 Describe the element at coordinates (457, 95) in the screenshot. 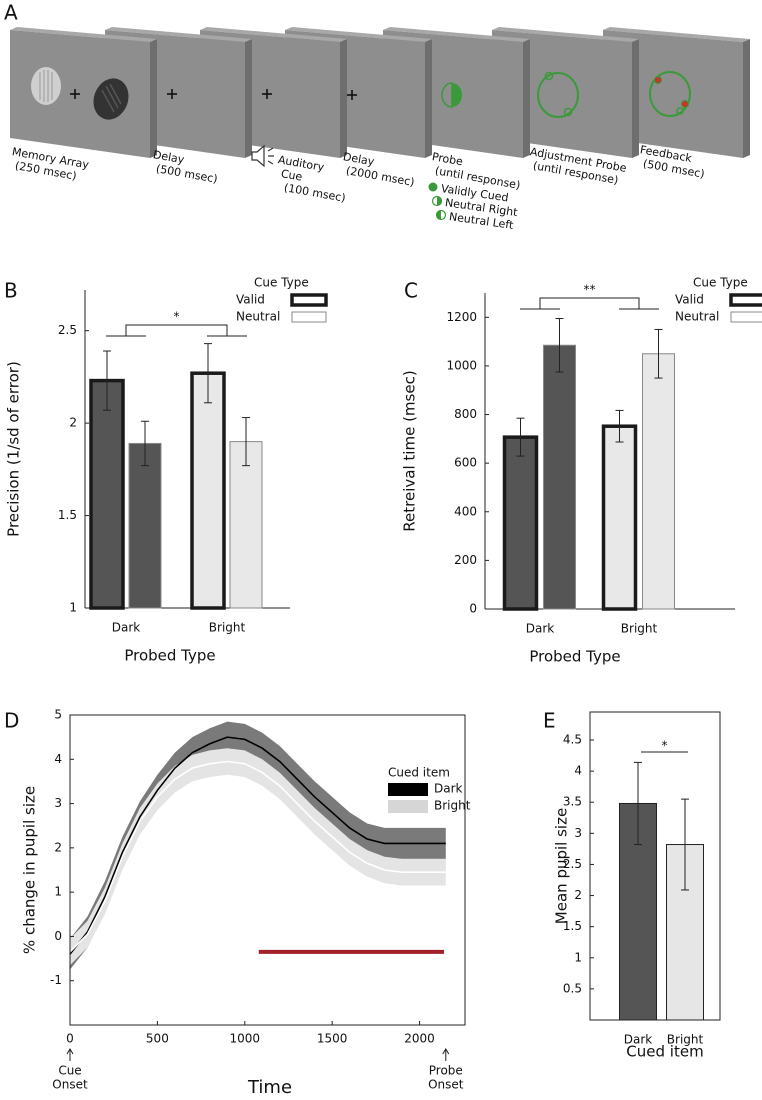

I see `probe-half-filled` at that location.